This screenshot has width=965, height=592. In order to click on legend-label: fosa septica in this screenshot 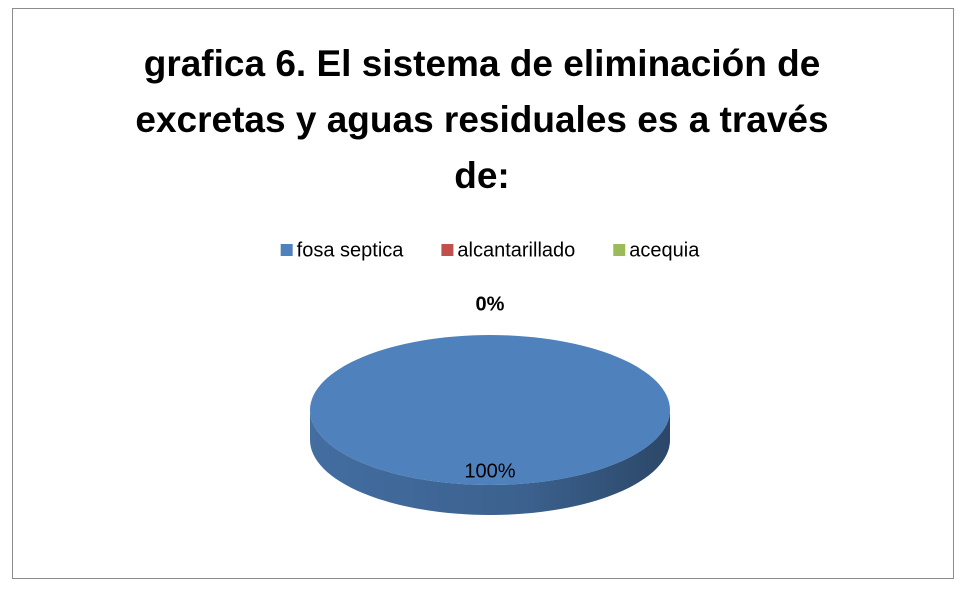, I will do `click(351, 250)`.